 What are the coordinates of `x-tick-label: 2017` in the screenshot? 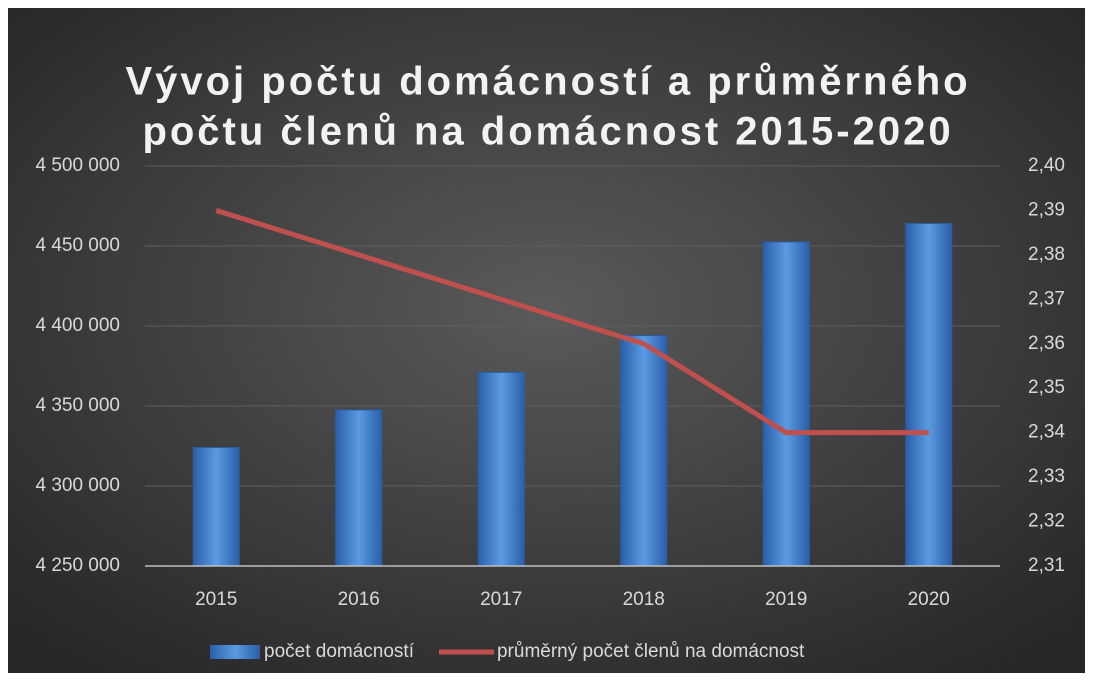 It's located at (501, 599).